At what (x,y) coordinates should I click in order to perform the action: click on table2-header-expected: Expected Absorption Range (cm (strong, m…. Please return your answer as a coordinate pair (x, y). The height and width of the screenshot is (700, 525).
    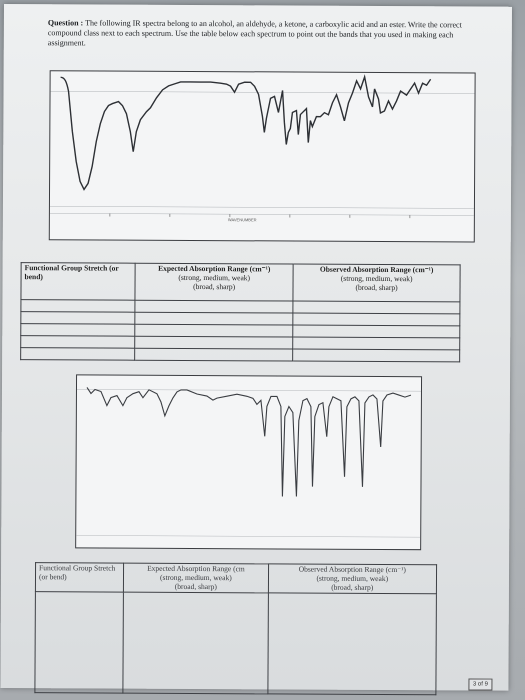
    Looking at the image, I should click on (196, 578).